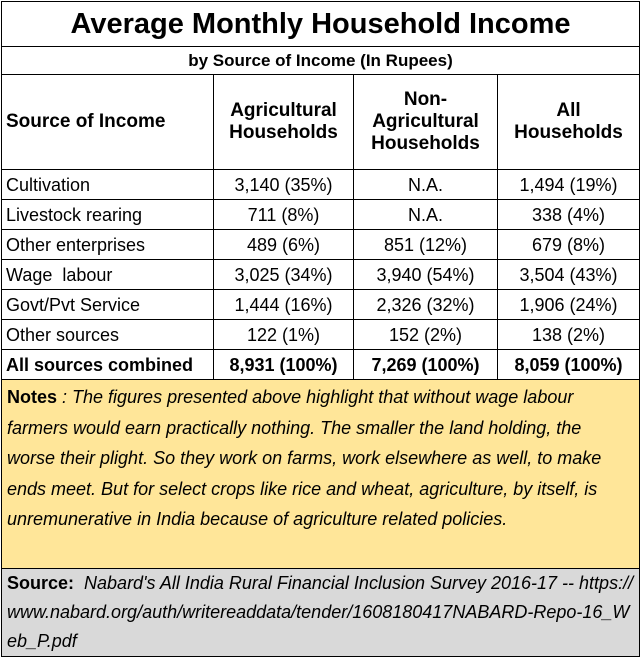 This screenshot has height=657, width=640. I want to click on total-all: 8,059 (100%), so click(568, 364).